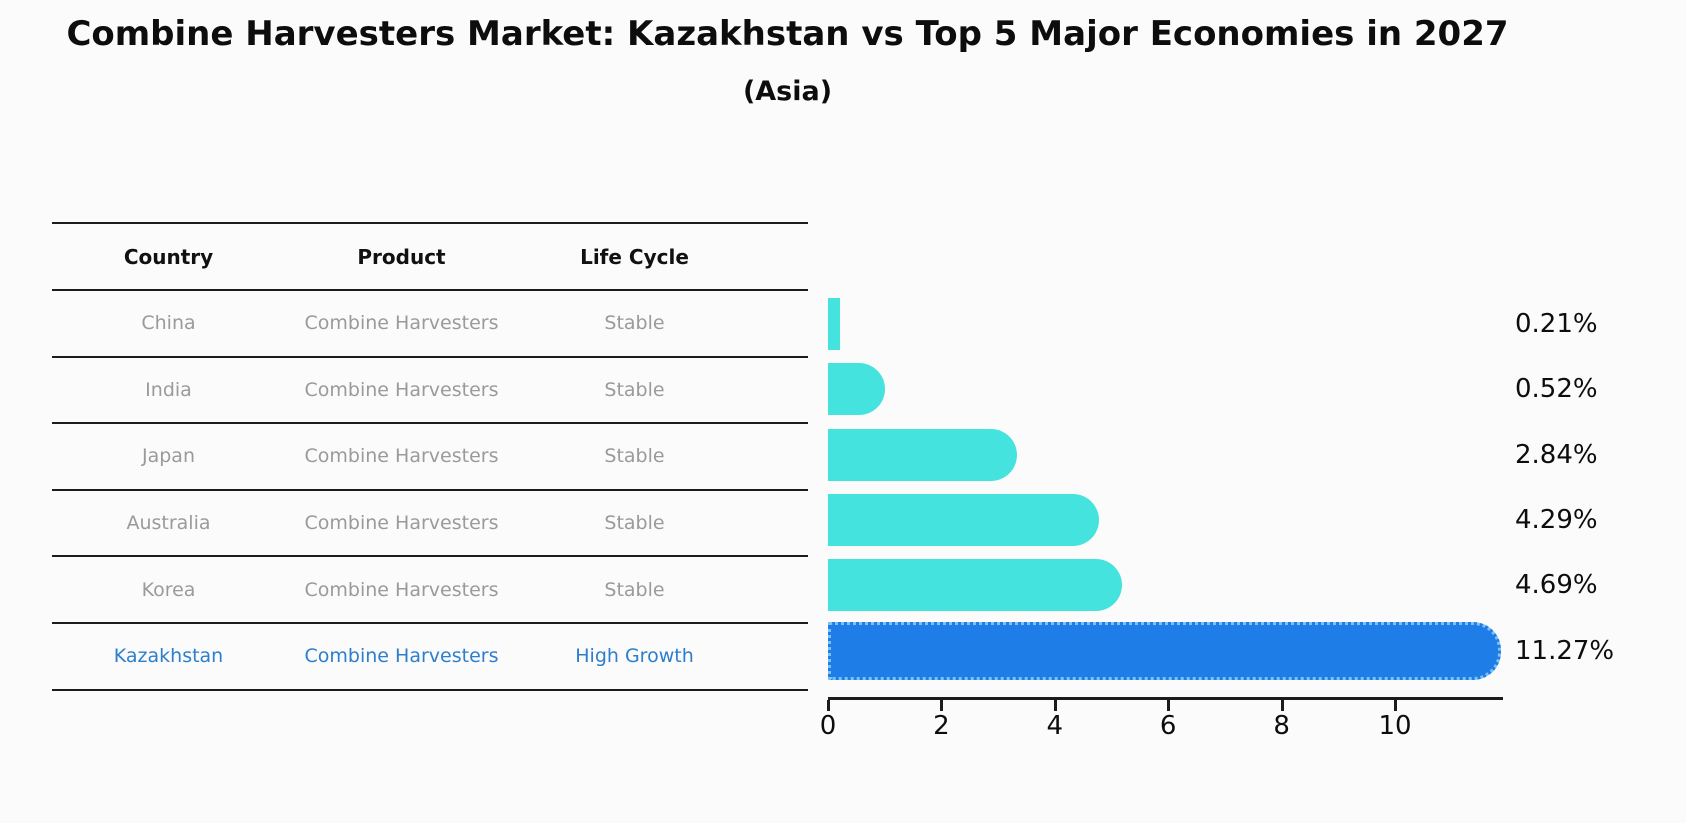  What do you see at coordinates (922, 454) in the screenshot?
I see `bar-japan` at bounding box center [922, 454].